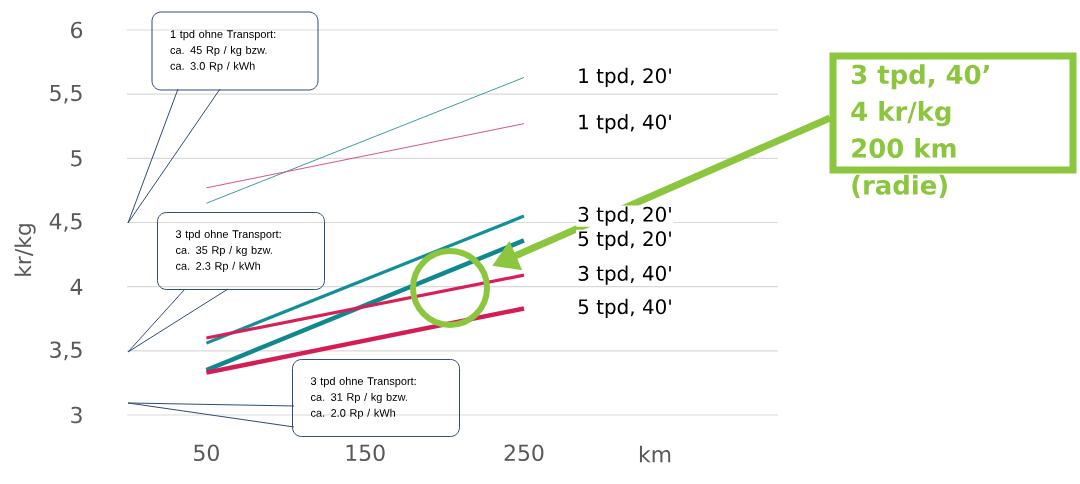  I want to click on y-tick-label: 3, so click(76, 415).